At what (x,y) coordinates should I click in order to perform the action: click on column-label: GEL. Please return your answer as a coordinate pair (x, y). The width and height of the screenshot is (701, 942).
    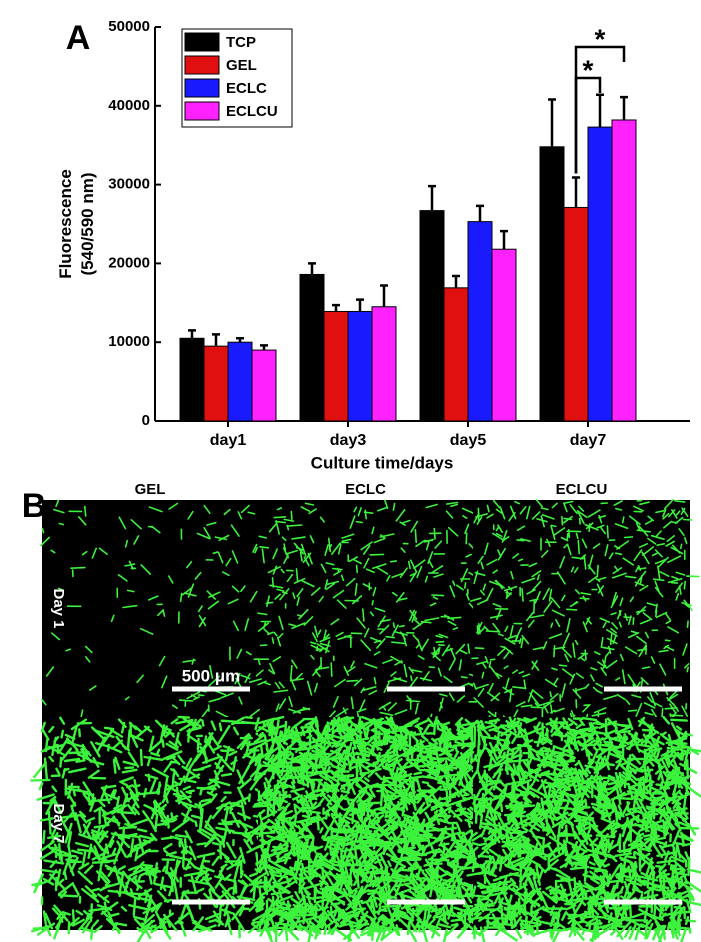
    Looking at the image, I should click on (150, 489).